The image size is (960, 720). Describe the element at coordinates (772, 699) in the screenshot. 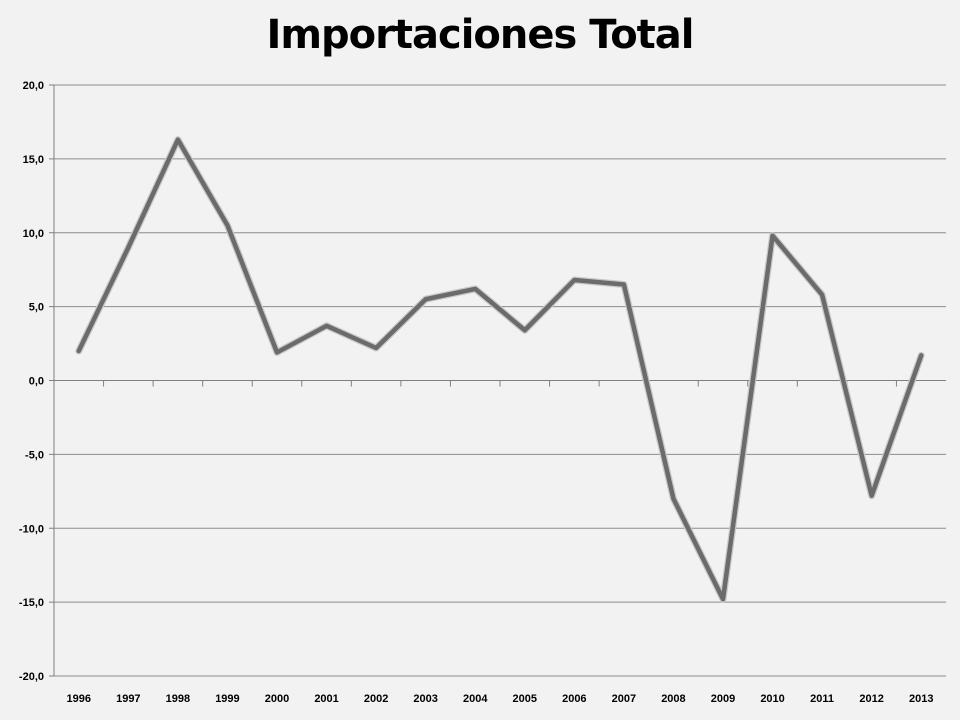

I see `x-tick-label: 2010` at that location.